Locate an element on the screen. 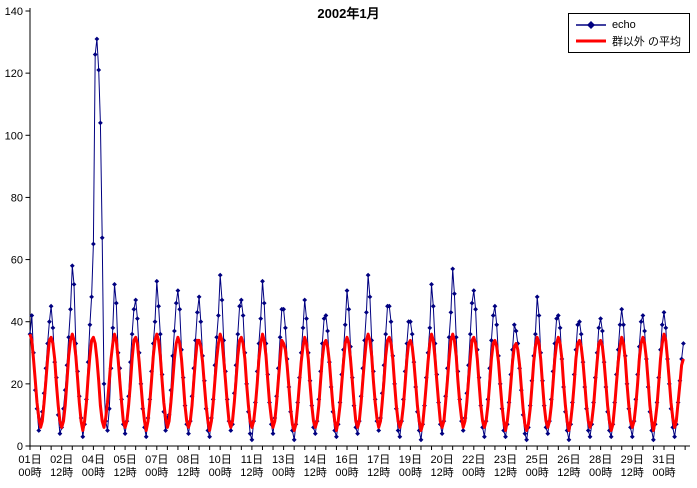  svg-text: 40 is located at coordinates (17, 323).